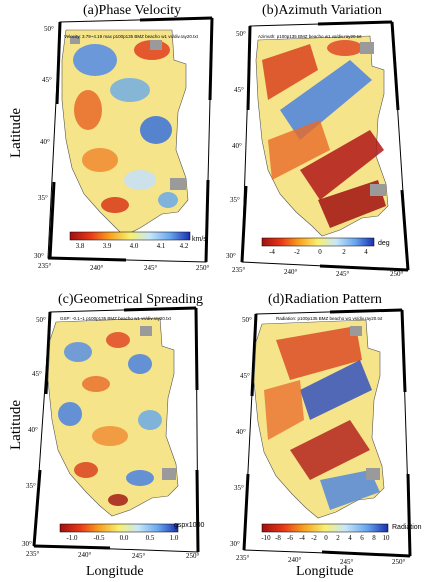 This screenshot has width=439, height=582. What do you see at coordinates (132, 10) in the screenshot?
I see `panel-title: (a)Phase Velocity` at bounding box center [132, 10].